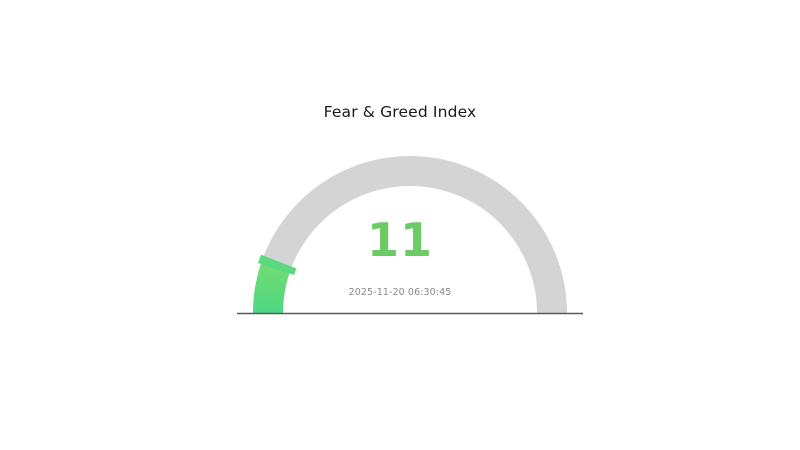  Describe the element at coordinates (400, 112) in the screenshot. I see `page-title: Fear & Greed Index` at that location.